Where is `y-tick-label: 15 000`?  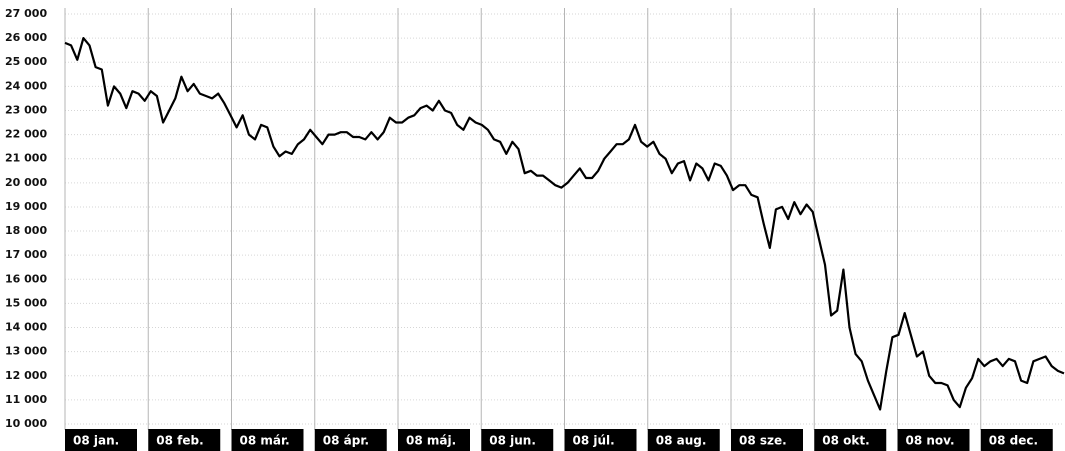 y-tick-label: 15 000 is located at coordinates (26, 302).